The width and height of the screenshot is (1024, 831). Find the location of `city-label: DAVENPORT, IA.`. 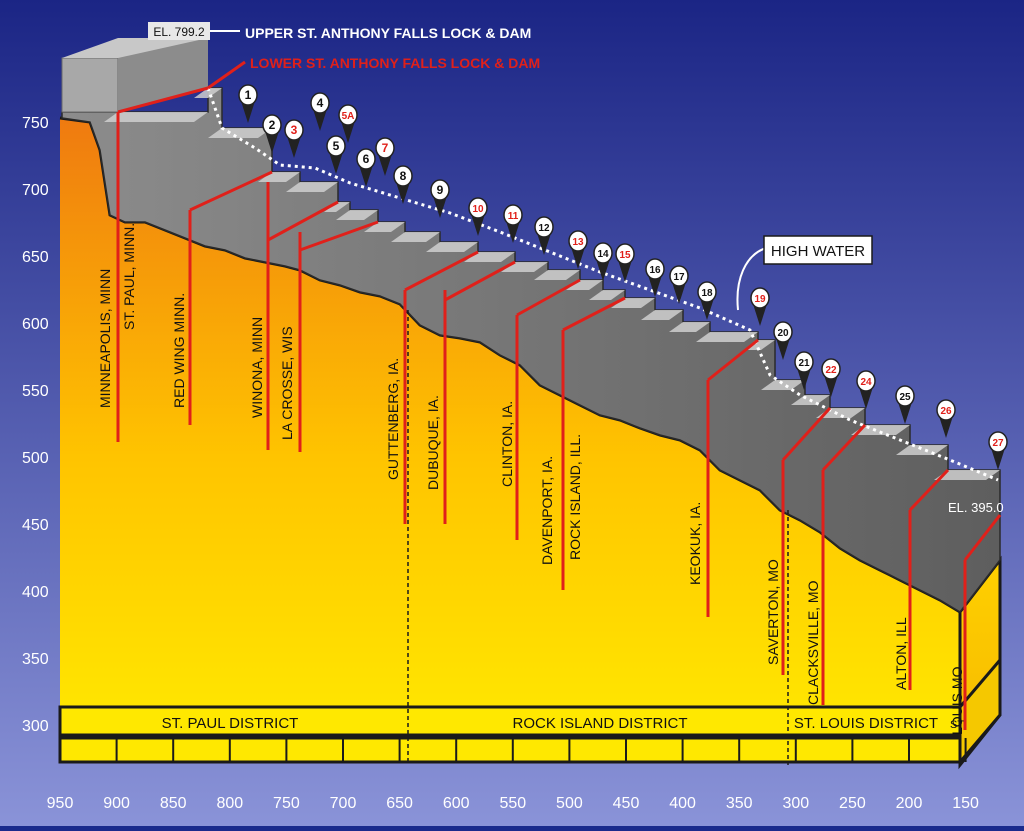

city-label: DAVENPORT, IA. is located at coordinates (547, 510).